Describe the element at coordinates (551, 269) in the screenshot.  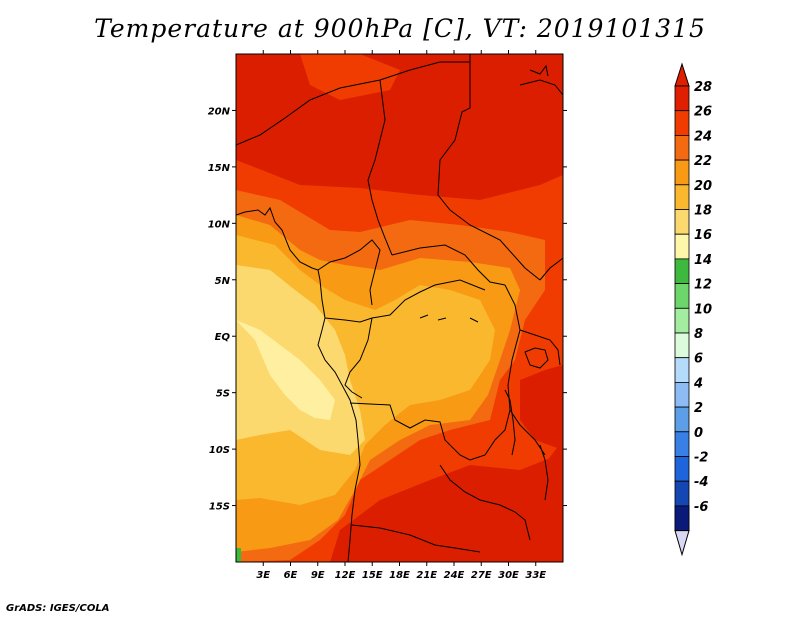
I see `border-ethiopia` at that location.